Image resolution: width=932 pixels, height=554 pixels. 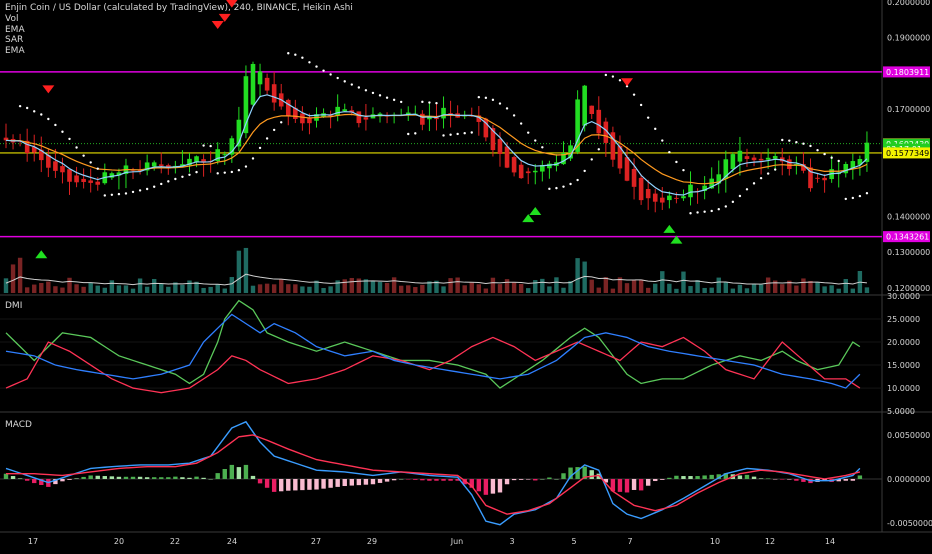 What do you see at coordinates (224, 17) in the screenshot?
I see `sell-signal-marker` at bounding box center [224, 17].